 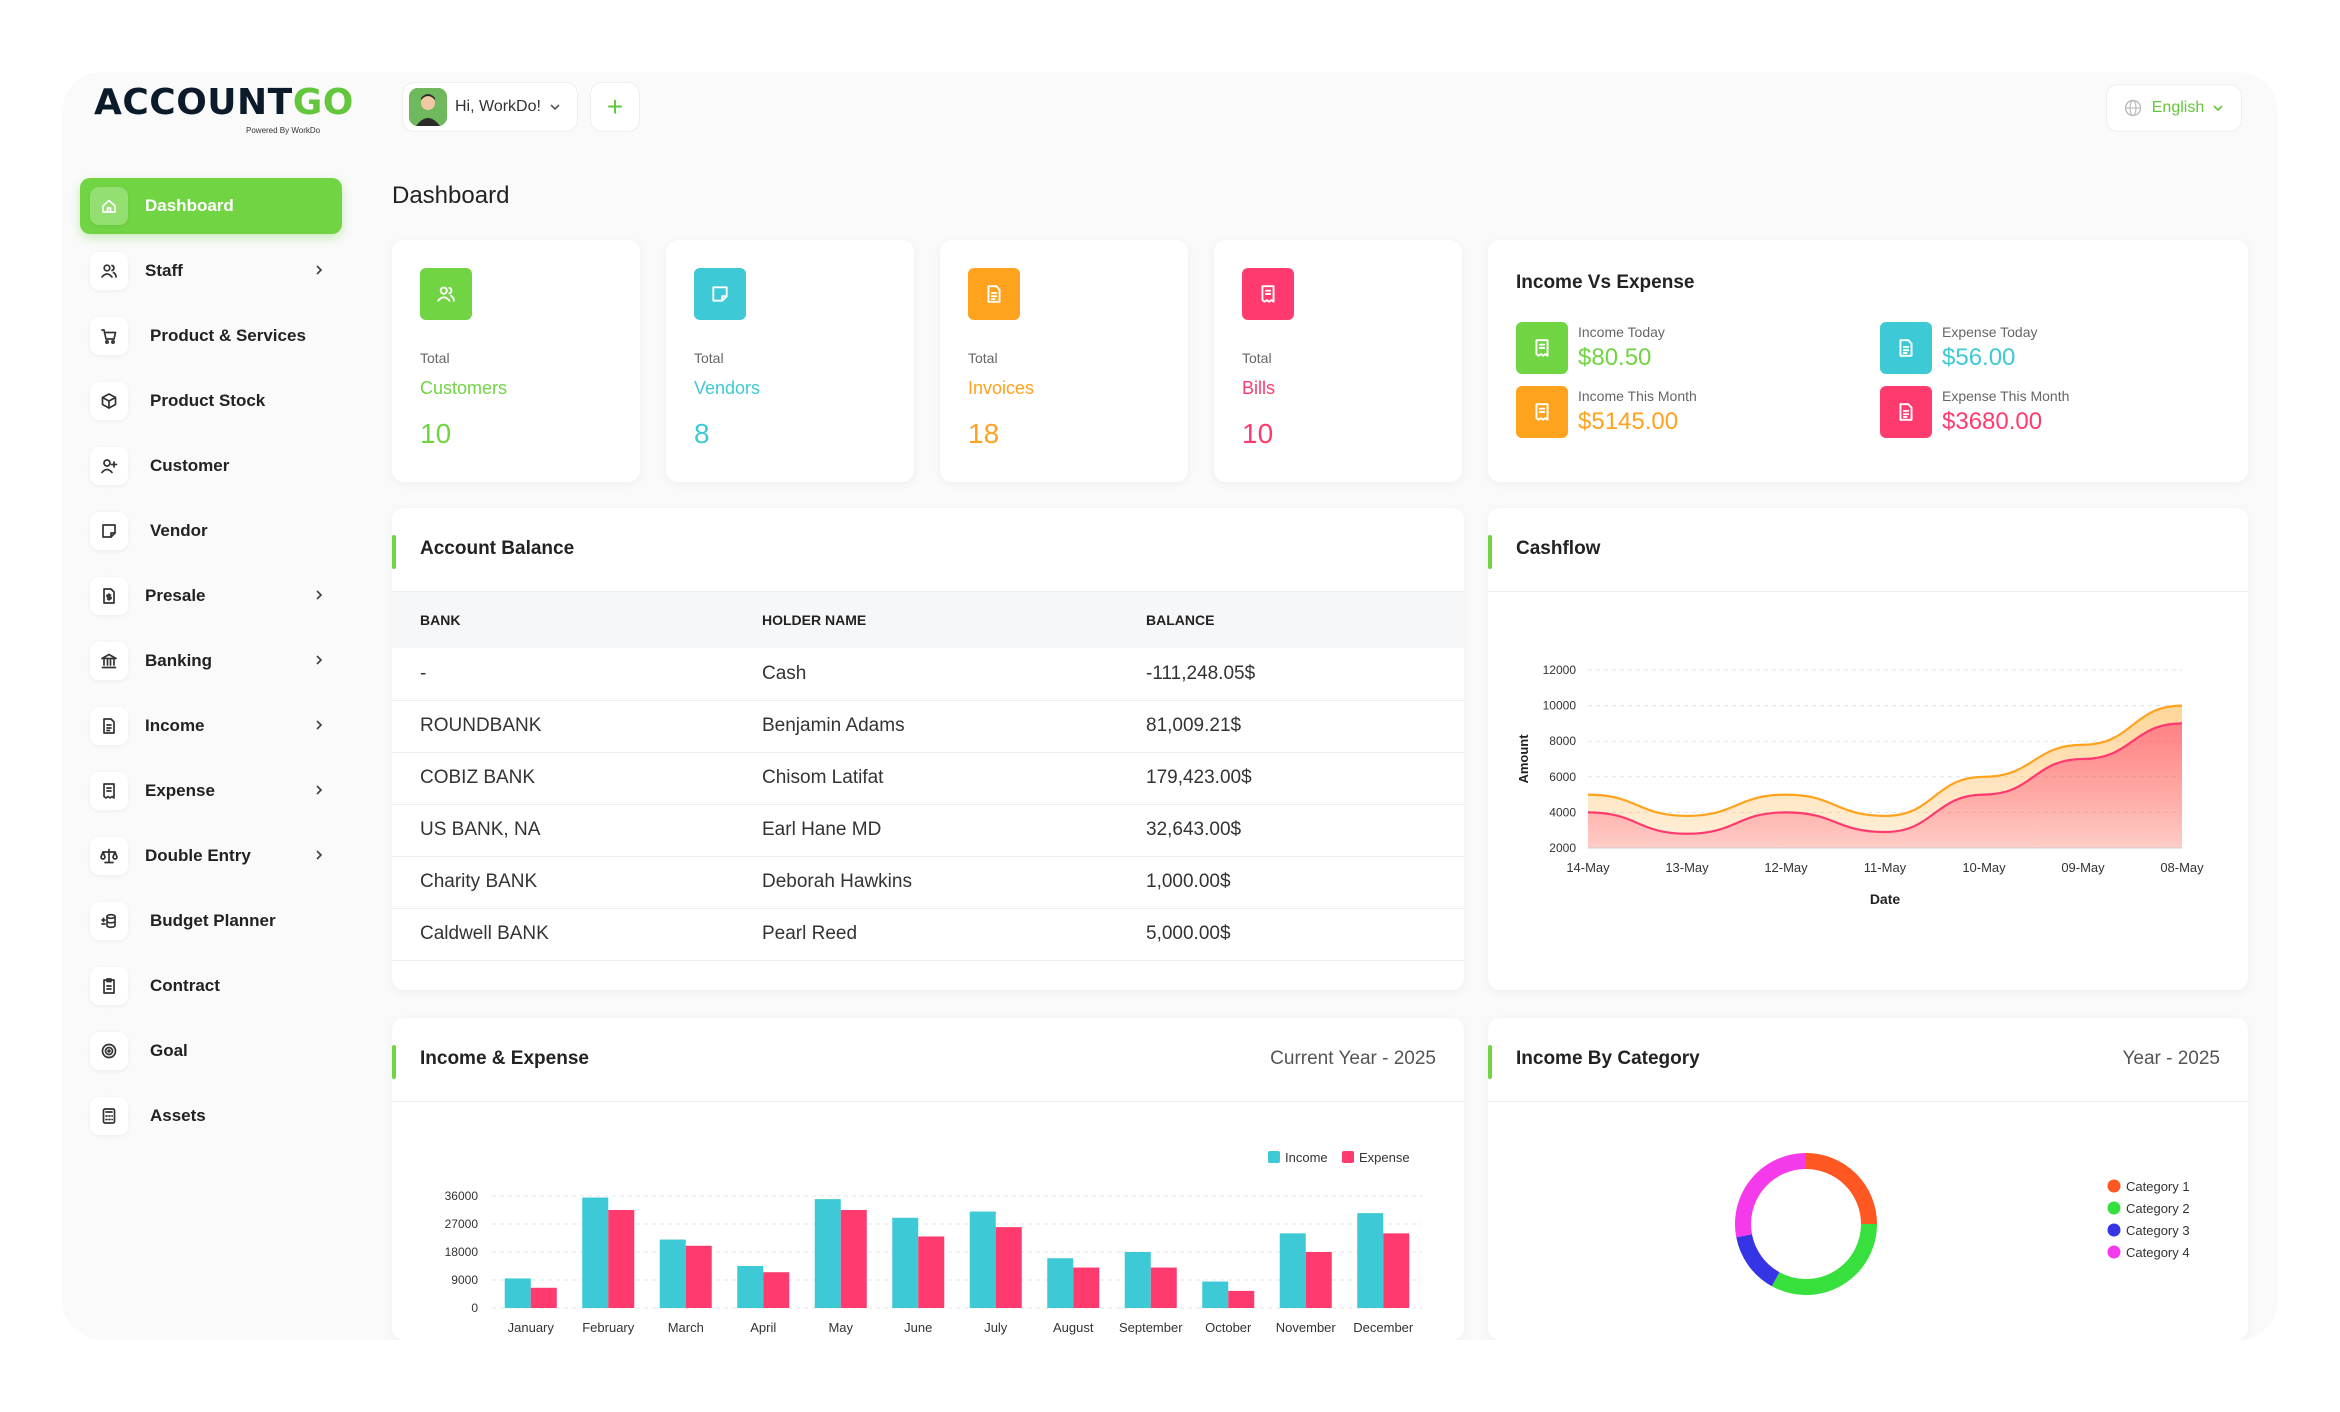 What do you see at coordinates (211, 596) in the screenshot?
I see `sidebar-item-presale: Presale` at bounding box center [211, 596].